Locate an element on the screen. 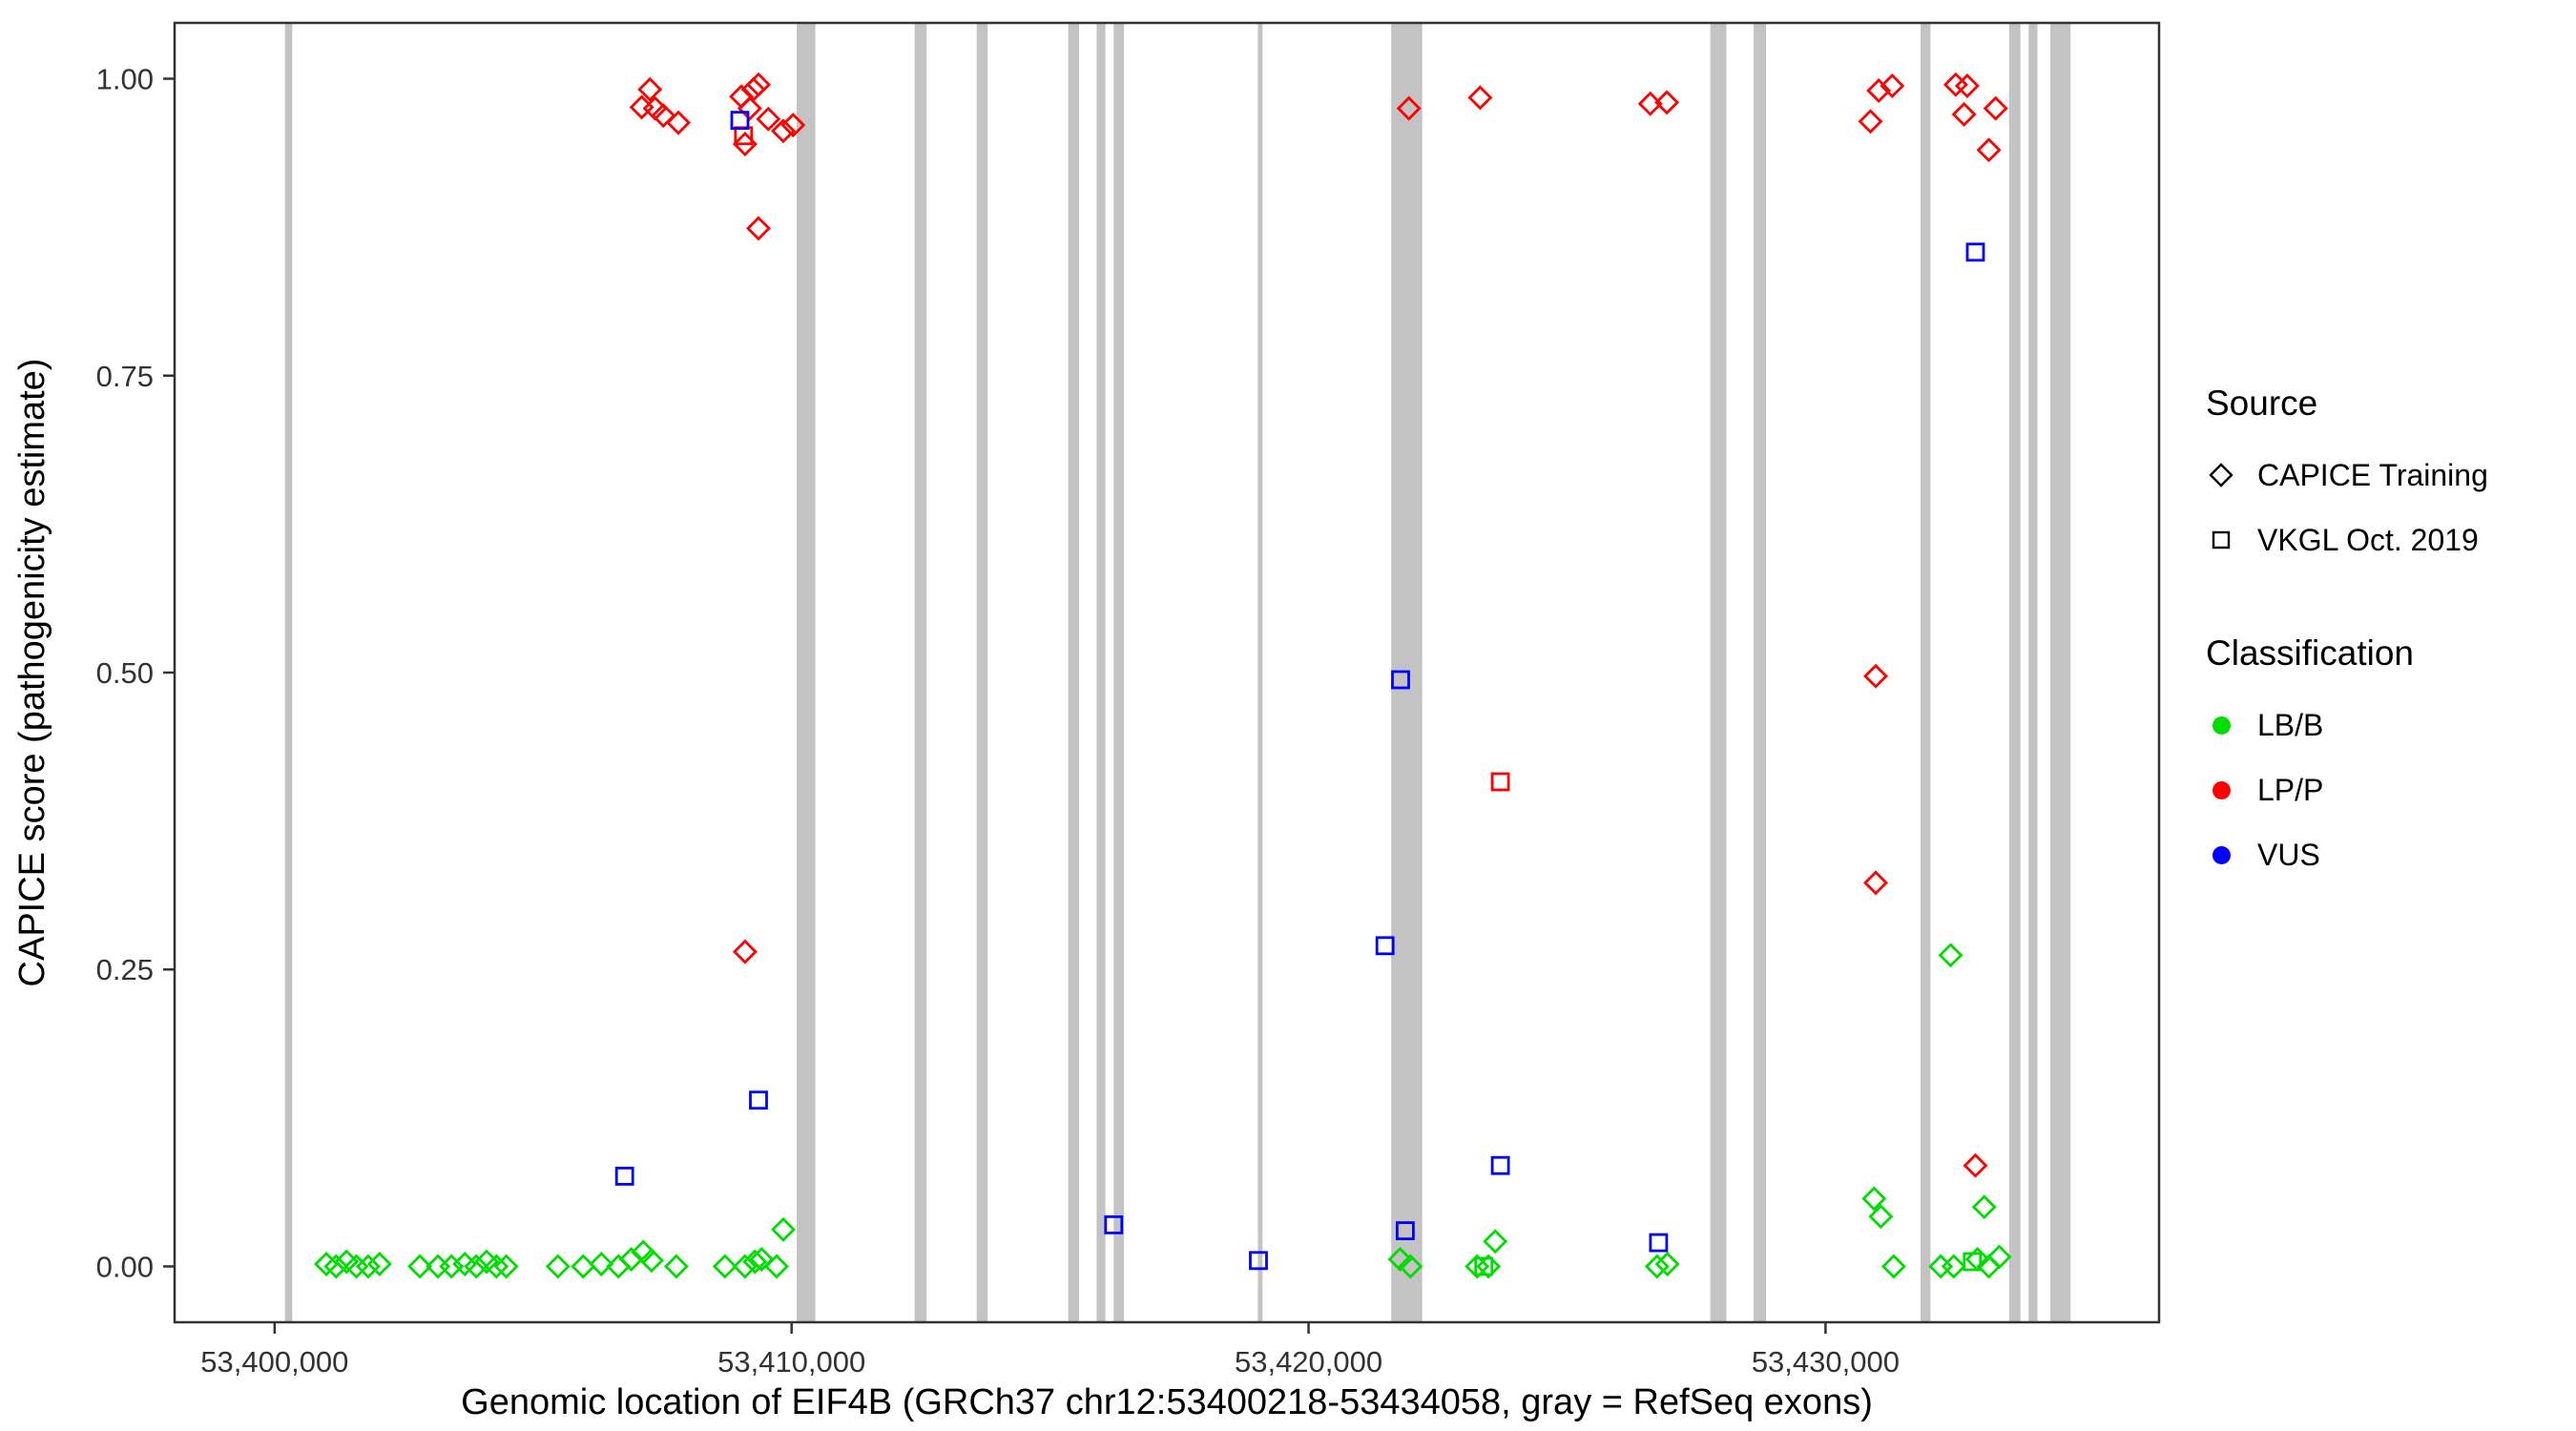 This screenshot has width=2576, height=1431. legend-label-vus: VUS is located at coordinates (2288, 854).